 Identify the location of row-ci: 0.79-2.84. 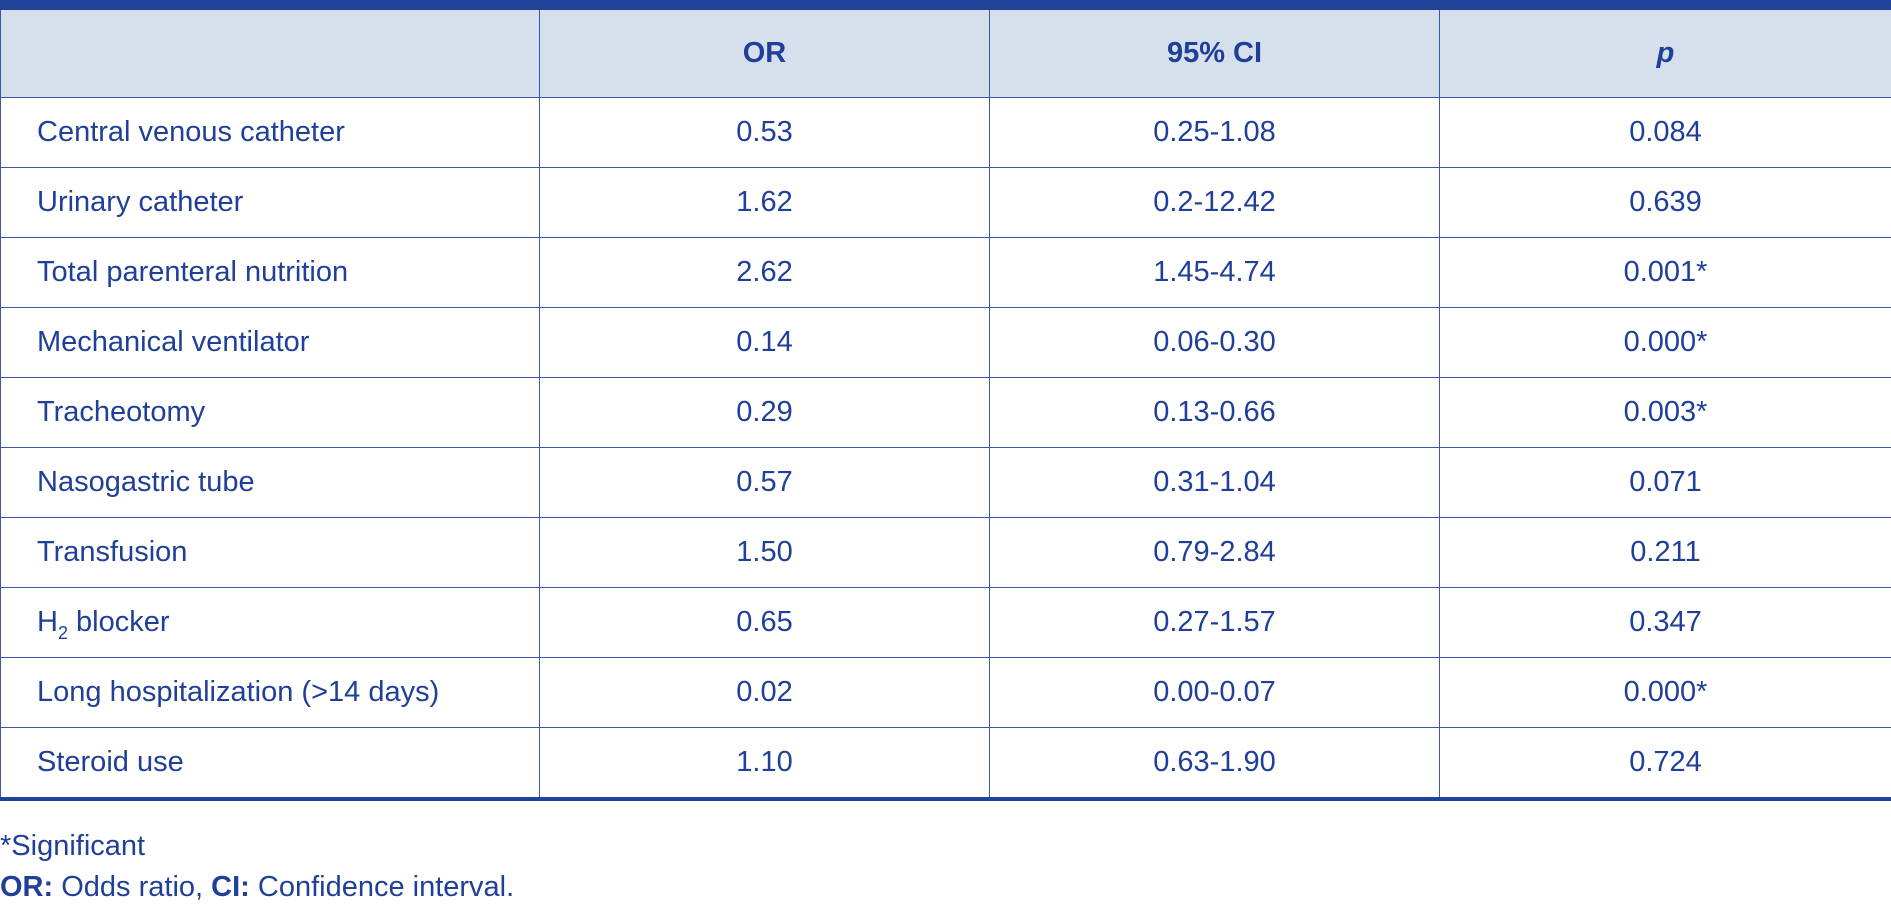
(1214, 552).